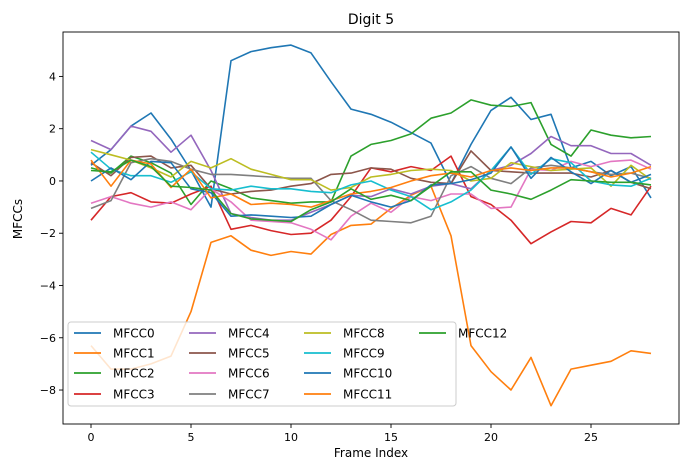 This screenshot has height=470, width=689. I want to click on legend-label-mfcc8: MFCC8, so click(364, 334).